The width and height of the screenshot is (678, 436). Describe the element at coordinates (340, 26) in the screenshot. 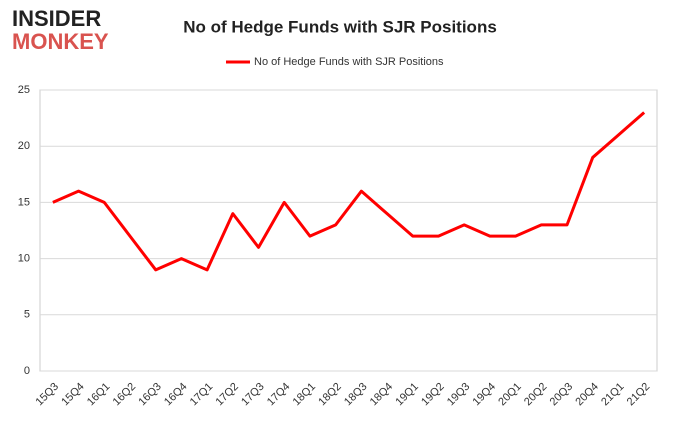

I see `chart-title: No of Hedge Funds with SJR Positions` at that location.